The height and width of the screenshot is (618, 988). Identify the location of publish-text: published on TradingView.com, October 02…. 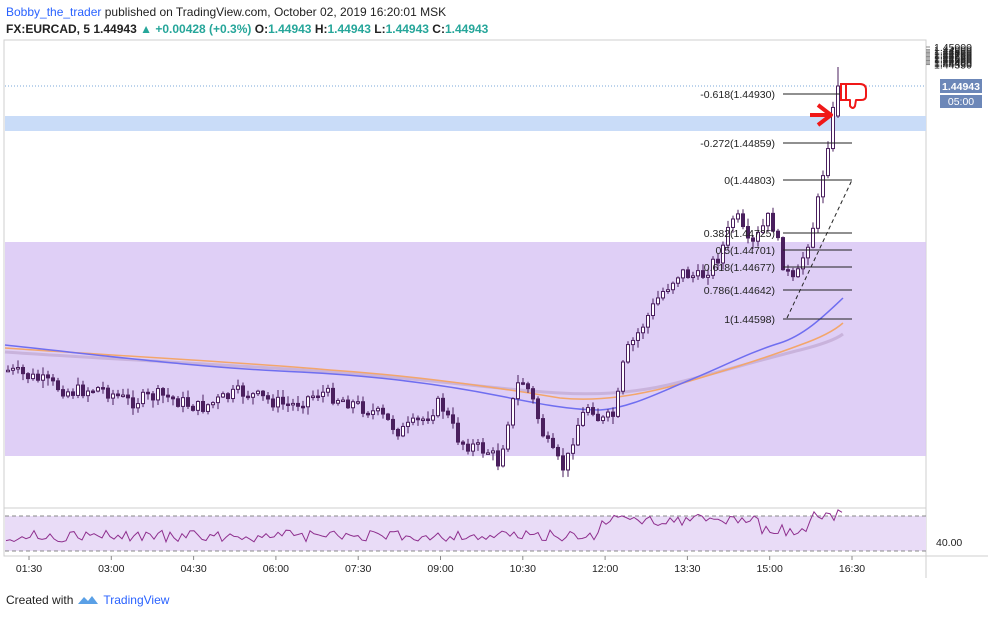
(275, 12).